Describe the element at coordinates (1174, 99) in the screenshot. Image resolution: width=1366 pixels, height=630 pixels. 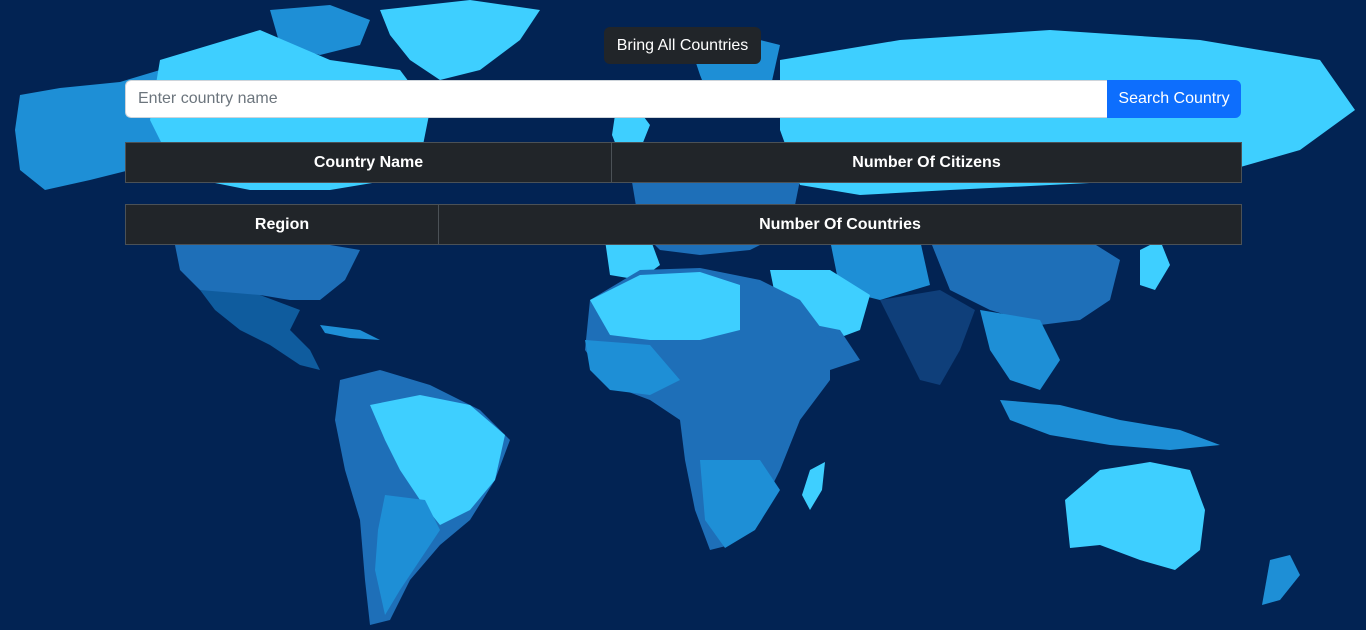
I see `search-country-button: Search Country` at that location.